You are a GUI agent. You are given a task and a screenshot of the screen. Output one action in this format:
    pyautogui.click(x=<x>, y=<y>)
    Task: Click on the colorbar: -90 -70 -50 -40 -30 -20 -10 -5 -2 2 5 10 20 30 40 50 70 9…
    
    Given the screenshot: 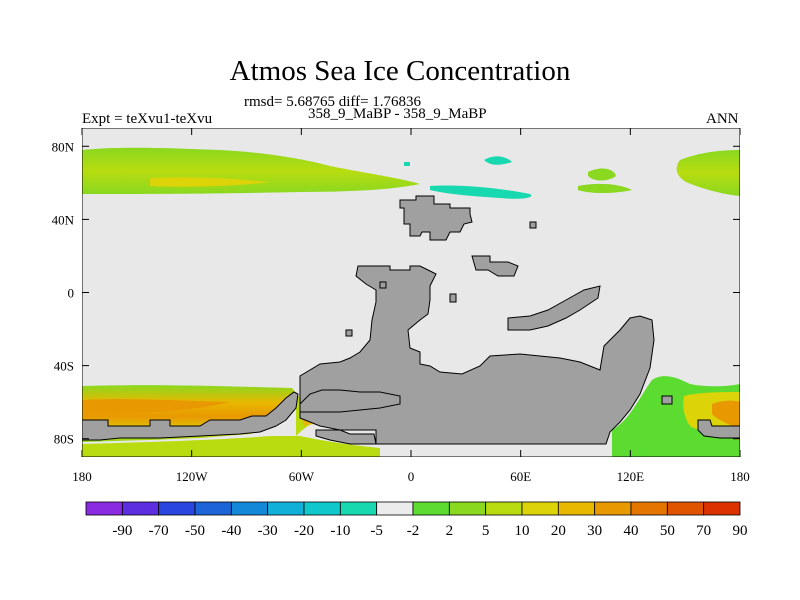 What is the action you would take?
    pyautogui.click(x=416, y=520)
    